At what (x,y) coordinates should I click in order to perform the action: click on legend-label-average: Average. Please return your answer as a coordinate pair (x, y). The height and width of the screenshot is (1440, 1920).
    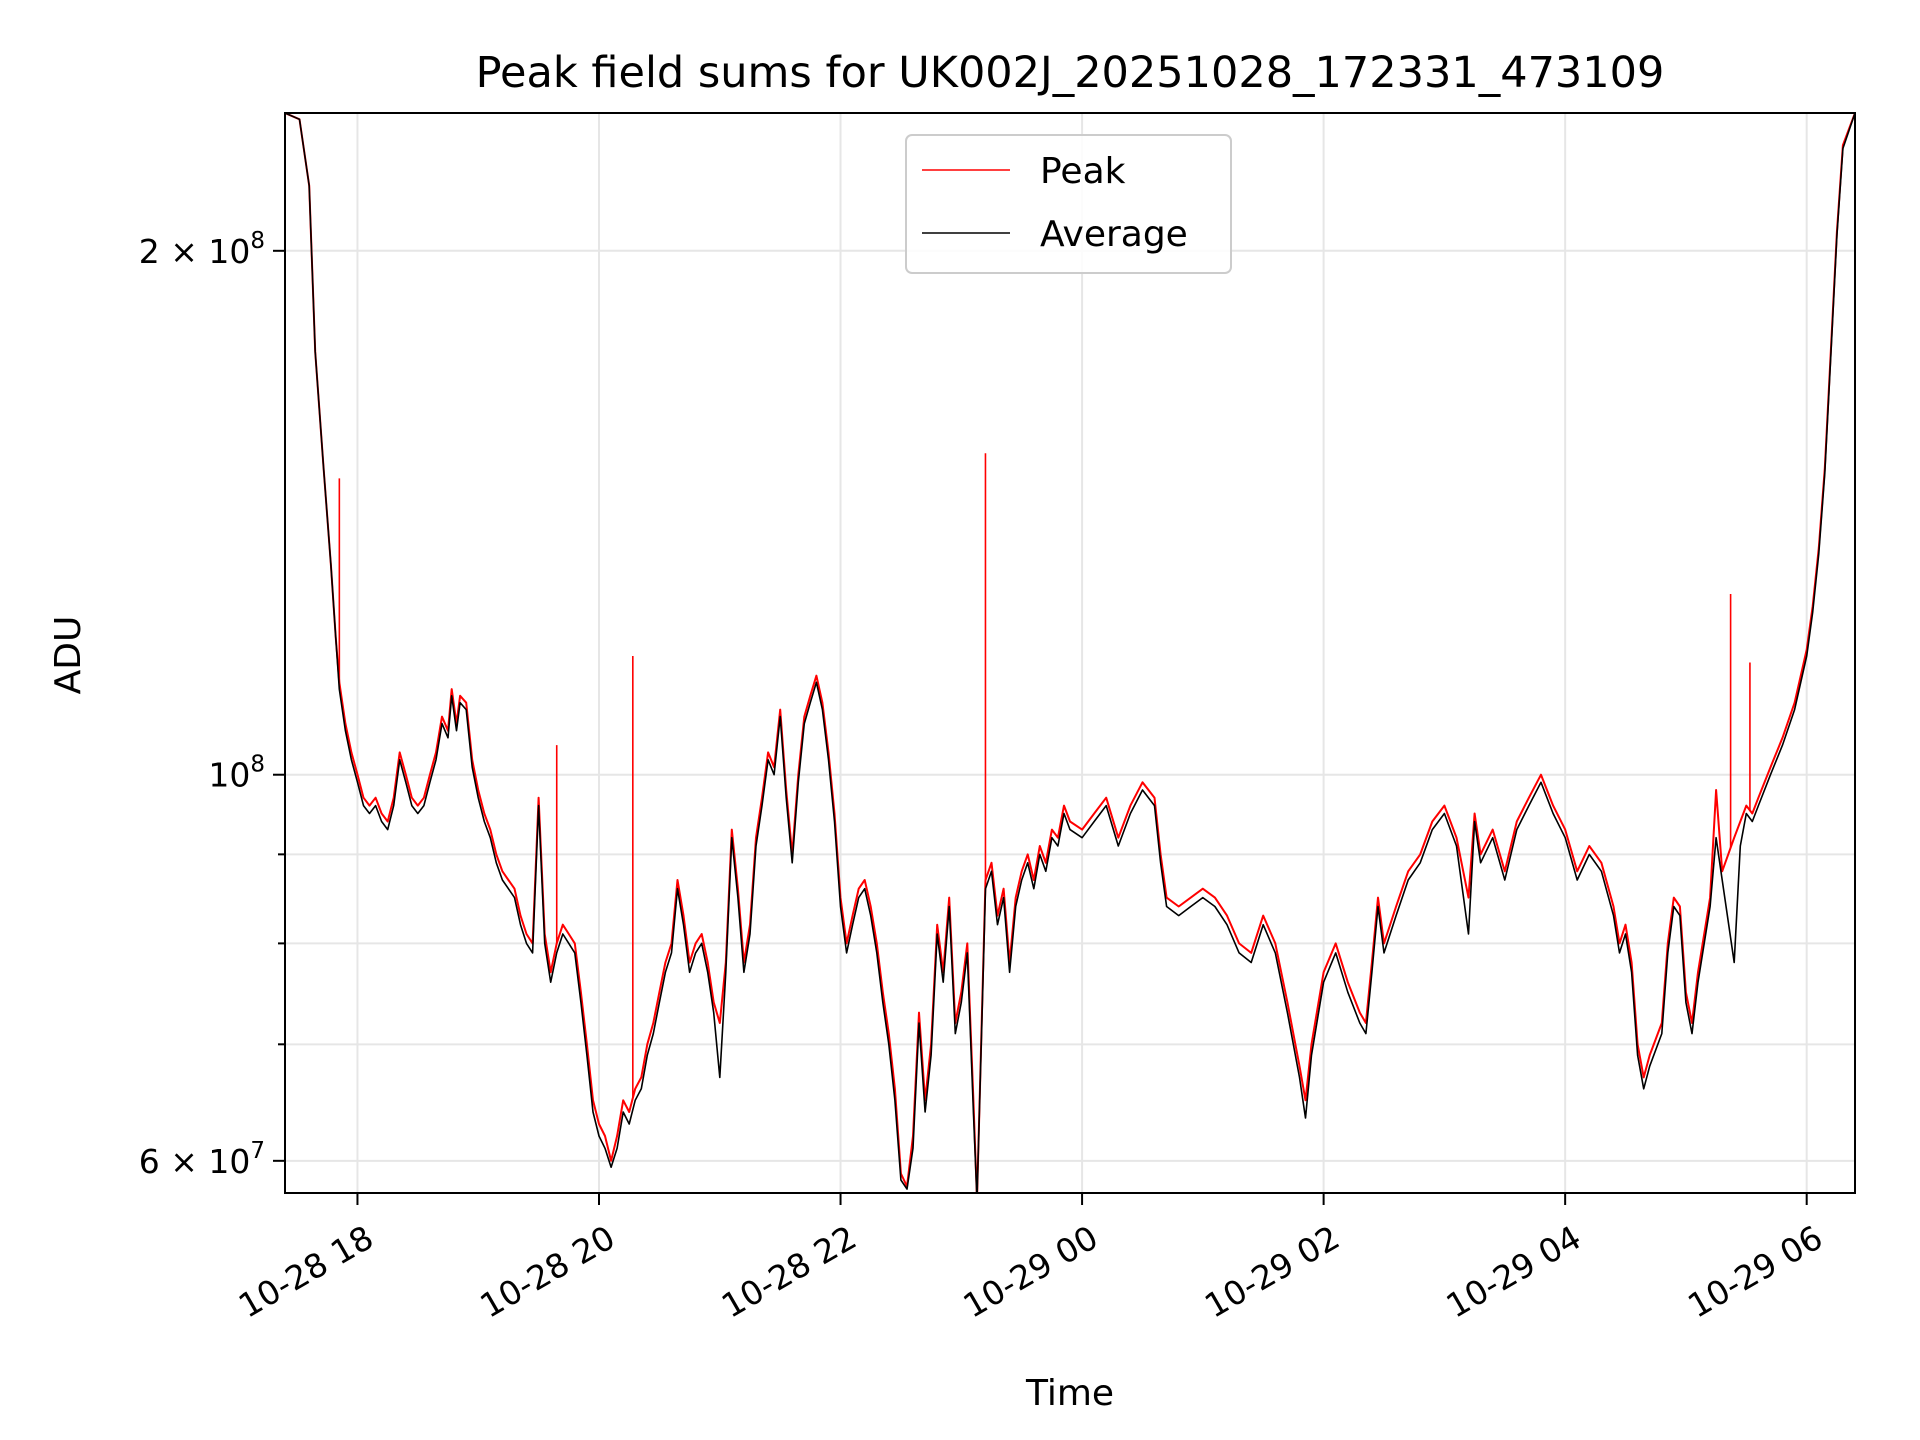
    Looking at the image, I should click on (1114, 234).